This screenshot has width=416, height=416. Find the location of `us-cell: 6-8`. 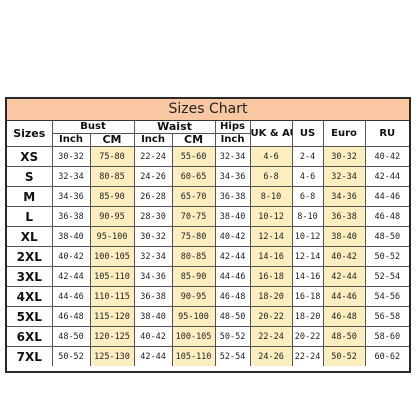

us-cell: 6-8 is located at coordinates (307, 196).